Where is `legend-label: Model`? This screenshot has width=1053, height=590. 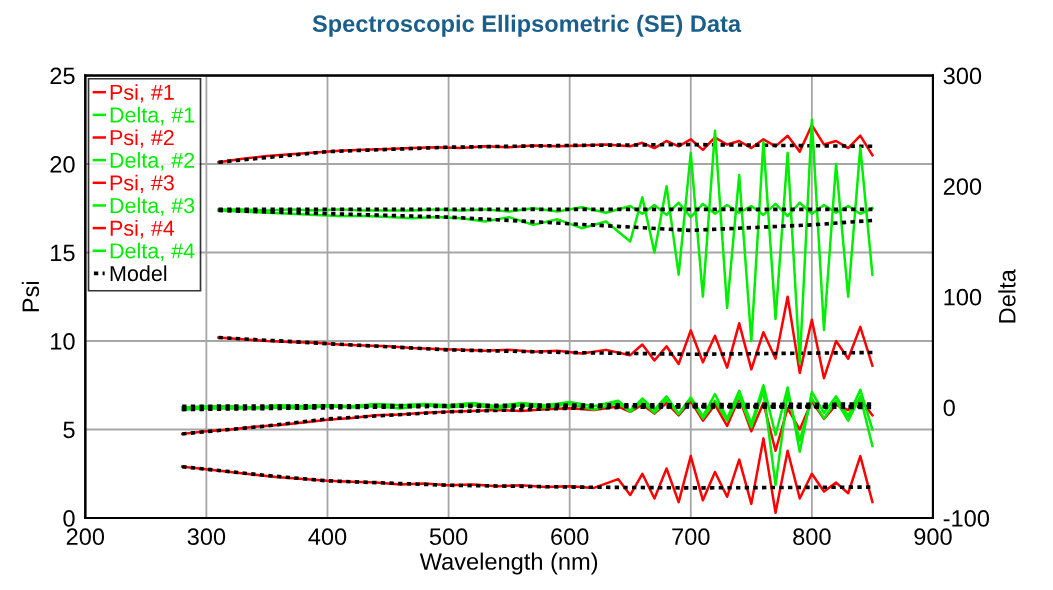 legend-label: Model is located at coordinates (138, 273).